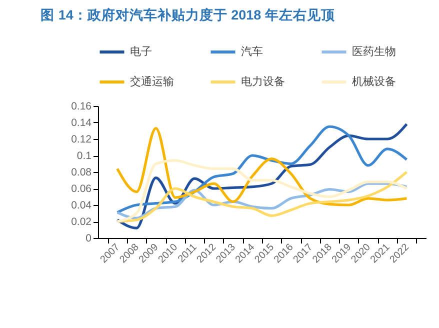 The image size is (439, 328). What do you see at coordinates (89, 238) in the screenshot?
I see `y-tick-label: 0` at bounding box center [89, 238].